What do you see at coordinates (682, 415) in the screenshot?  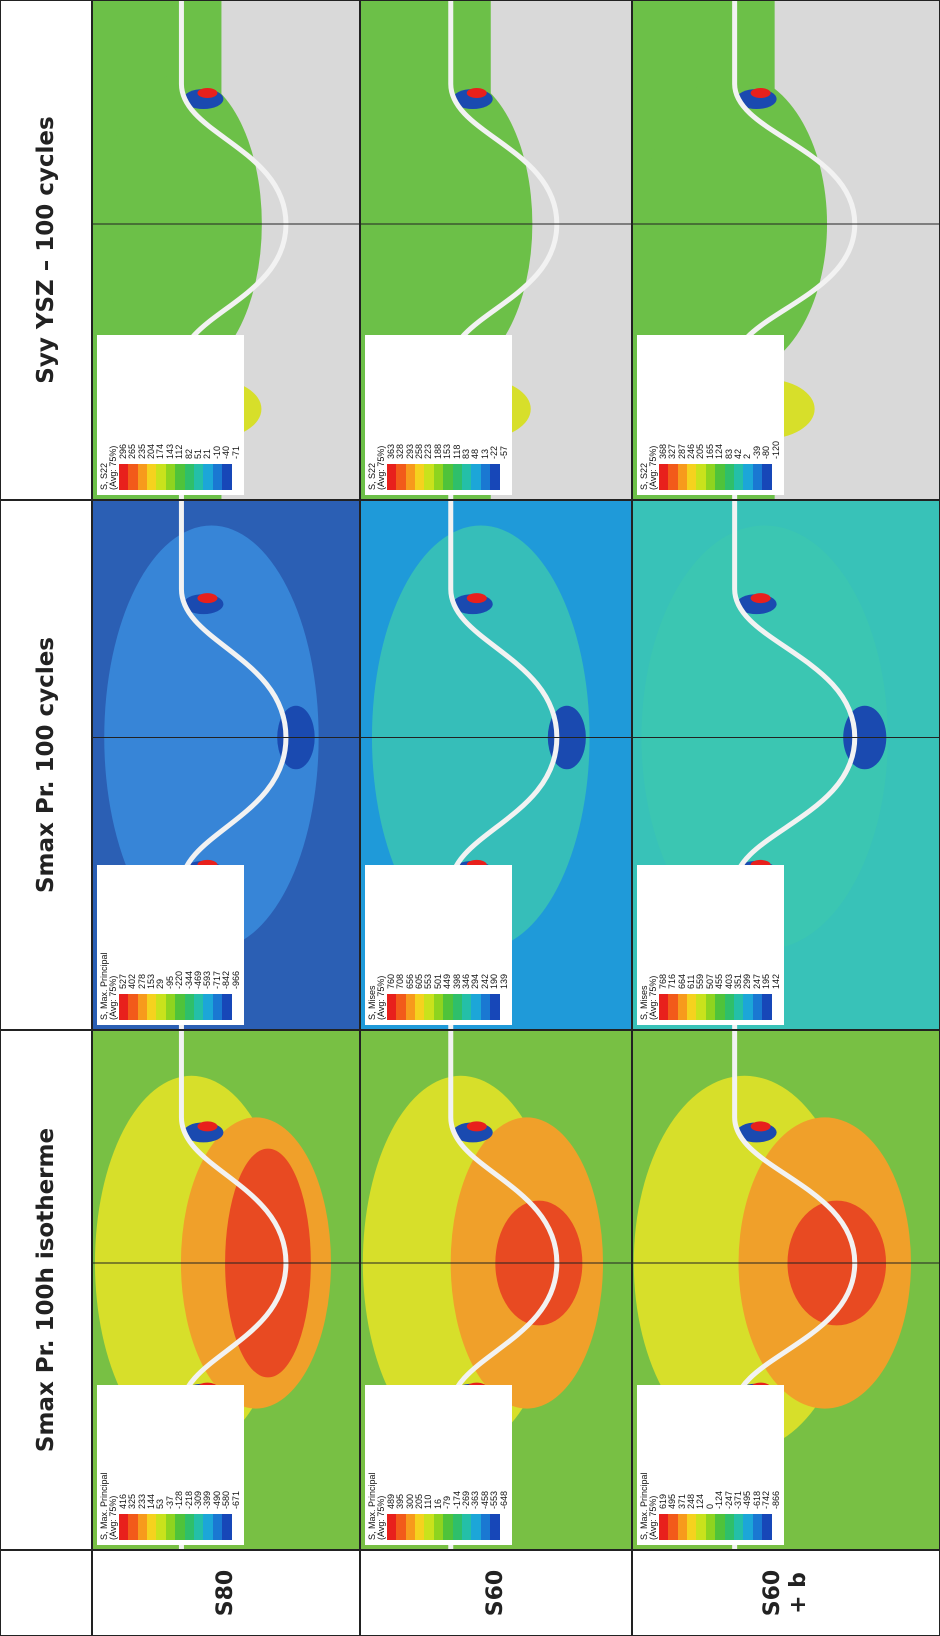 I see `legend-row: 287` at bounding box center [682, 415].